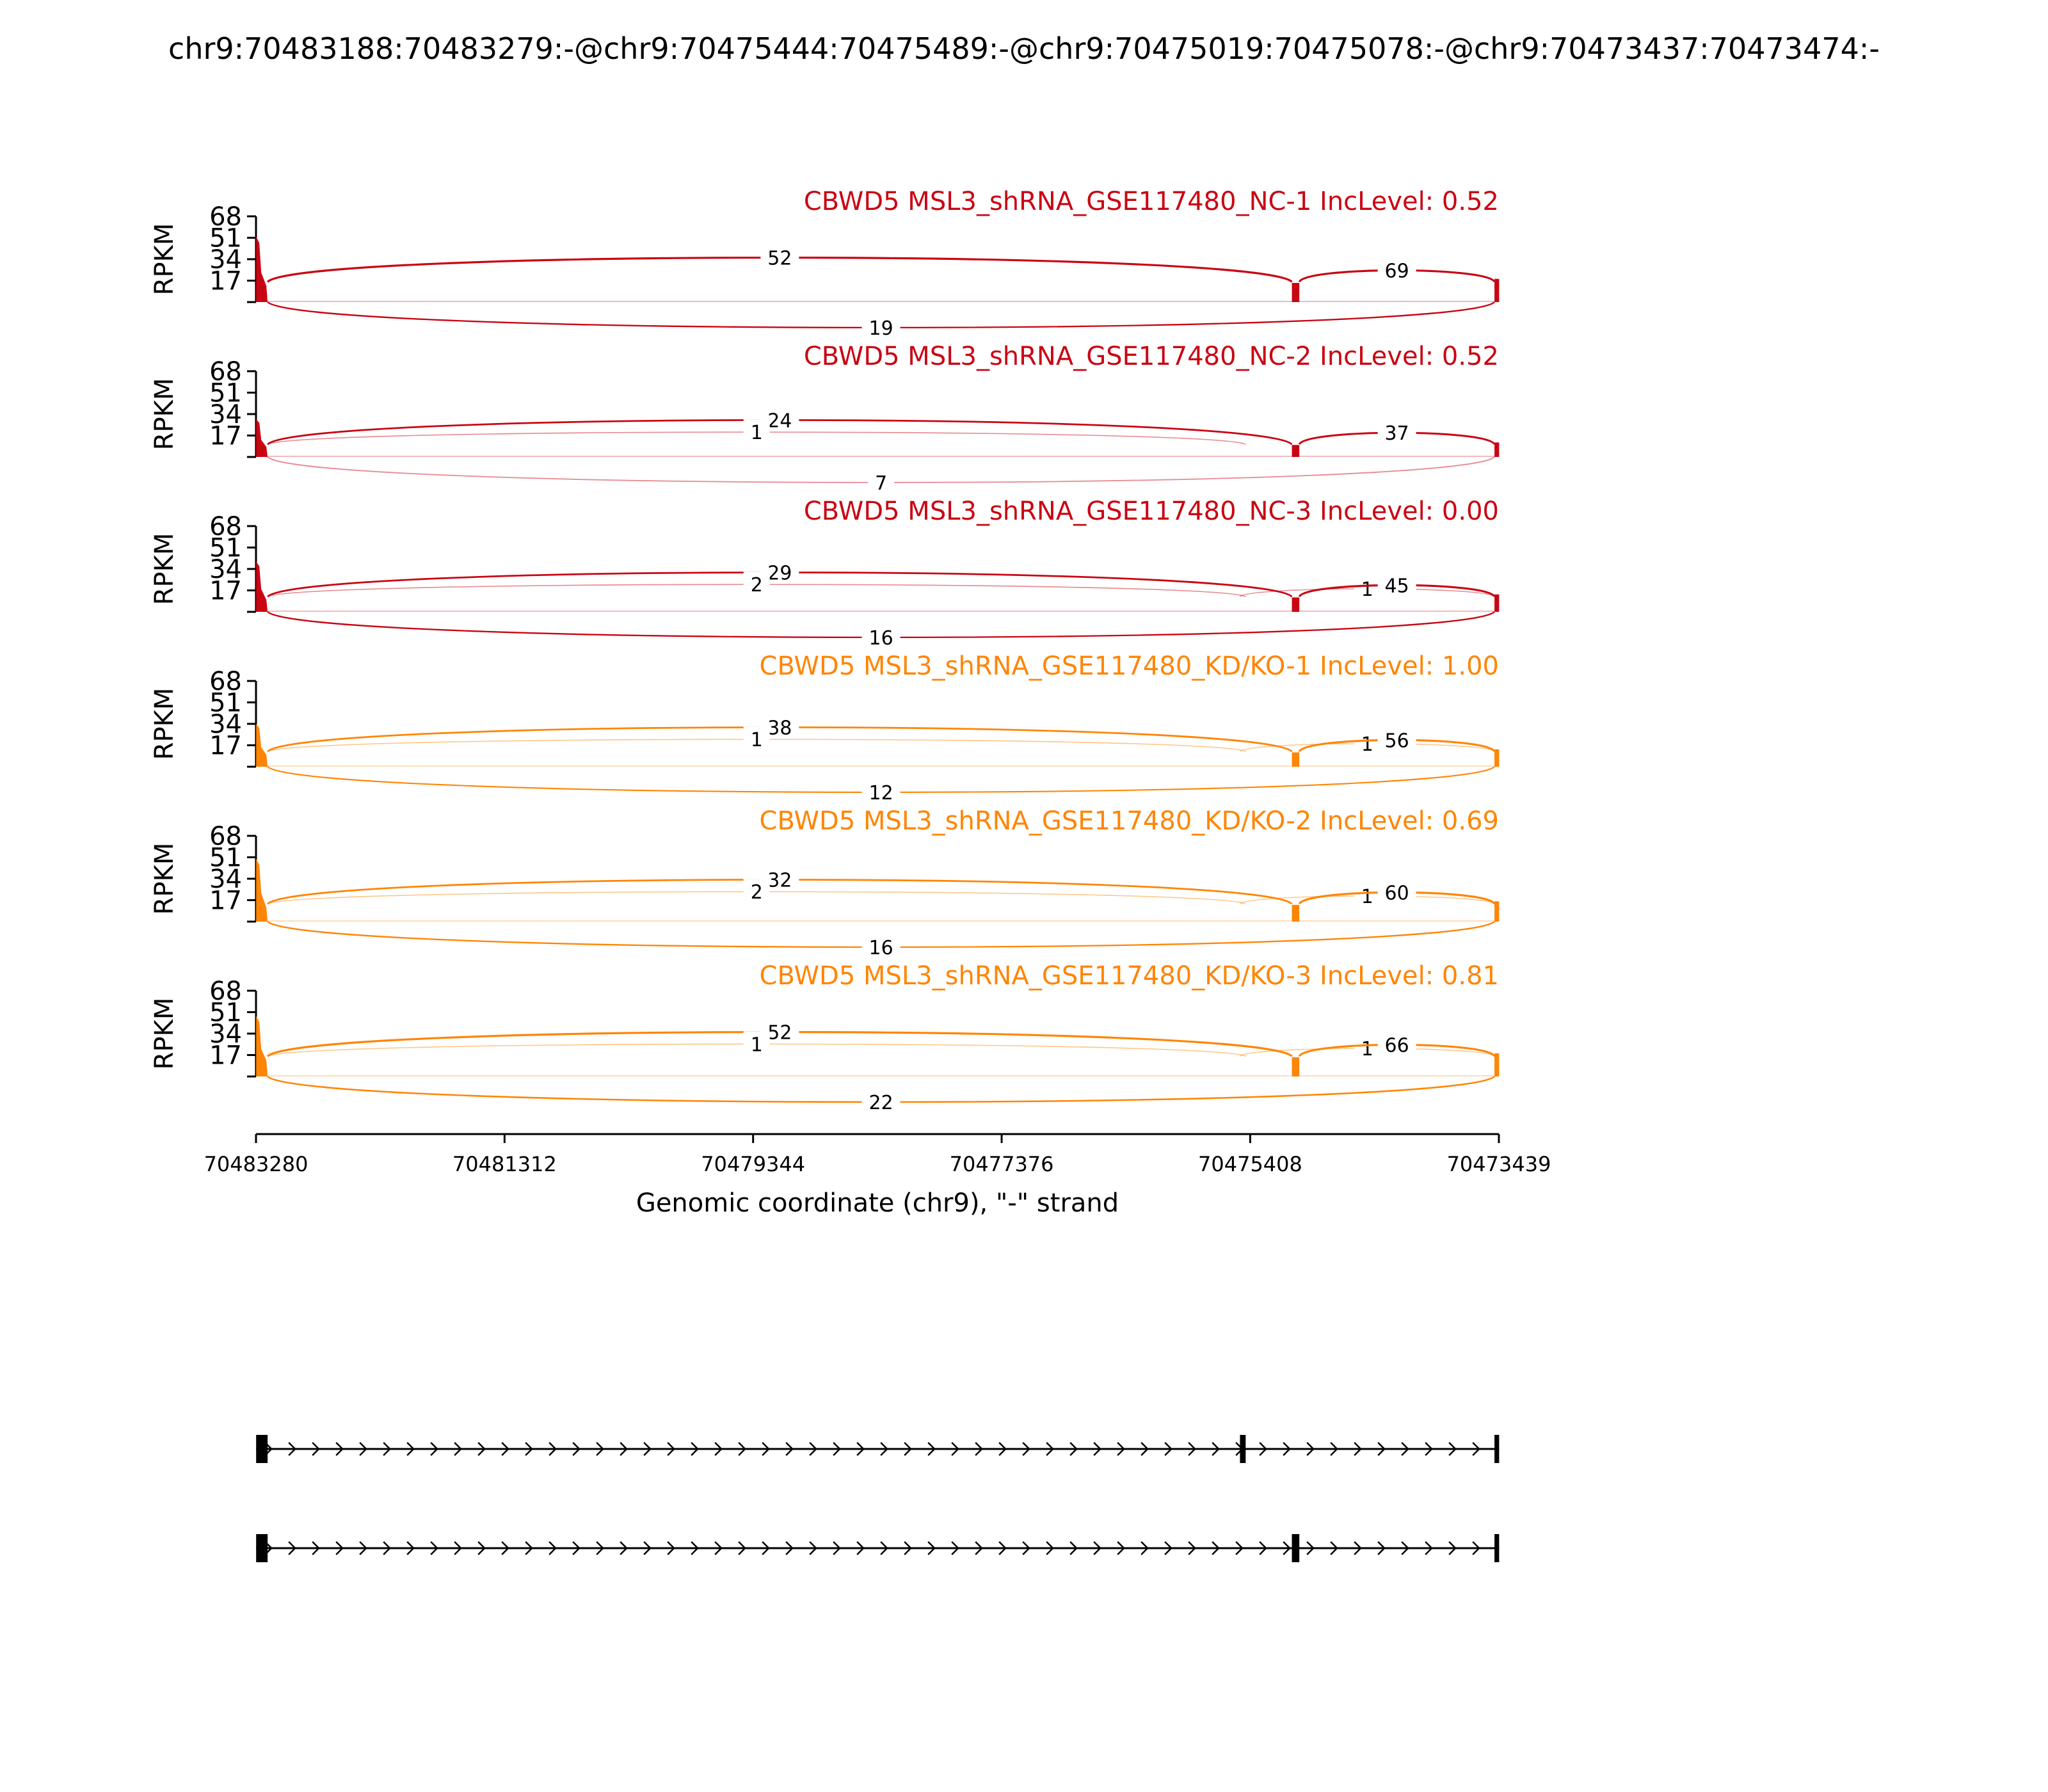 The image size is (2048, 1792). Describe the element at coordinates (779, 1032) in the screenshot. I see `junction-count-label: 52` at that location.